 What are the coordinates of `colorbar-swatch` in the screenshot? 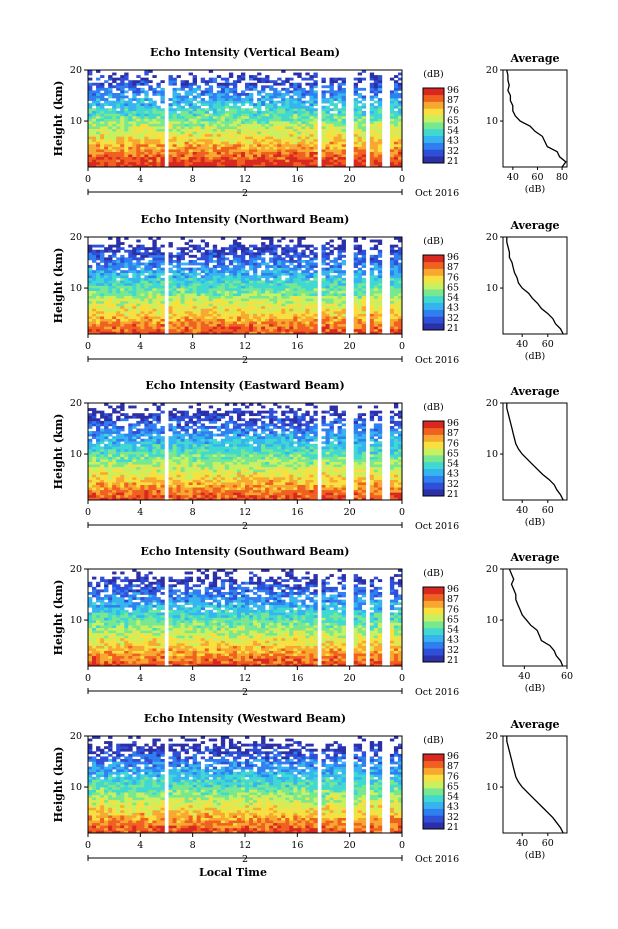 It's located at (433, 259).